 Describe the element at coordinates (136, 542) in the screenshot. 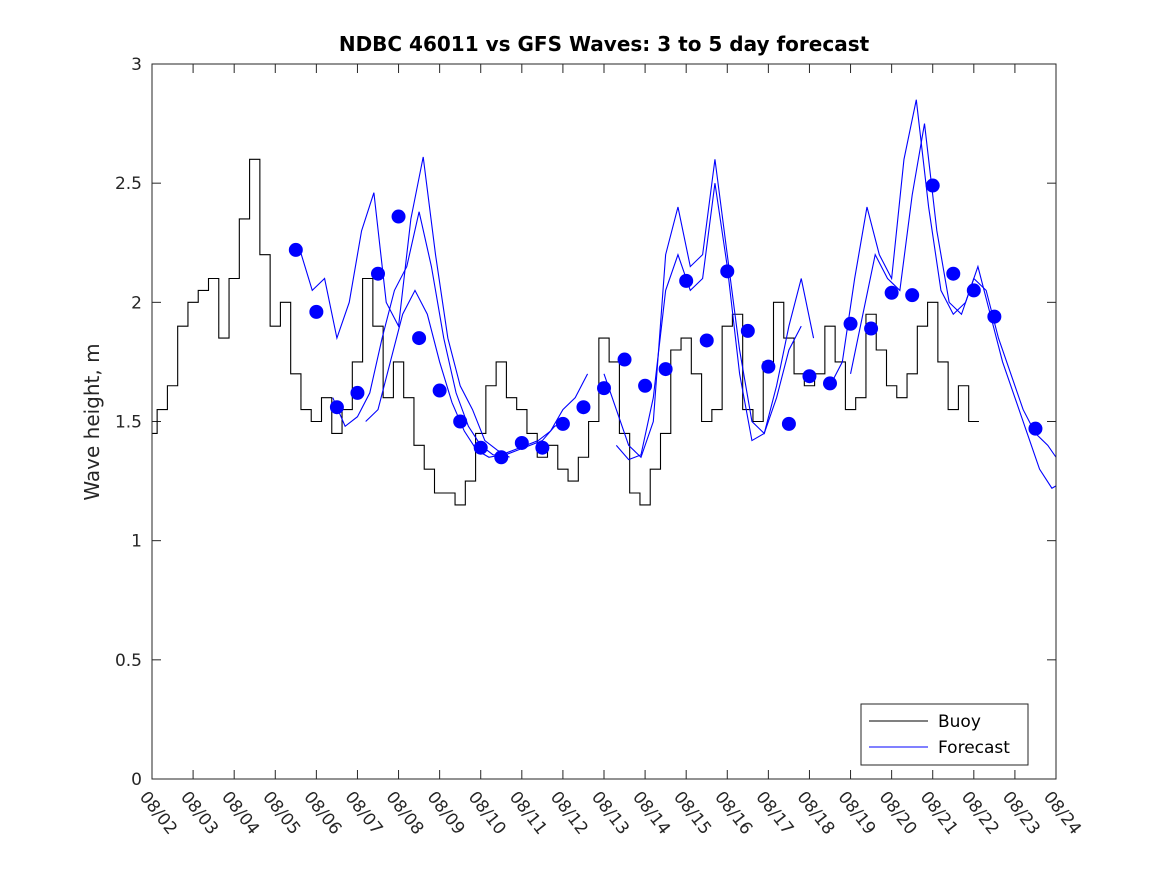

I see `y-tick-label: 1` at that location.